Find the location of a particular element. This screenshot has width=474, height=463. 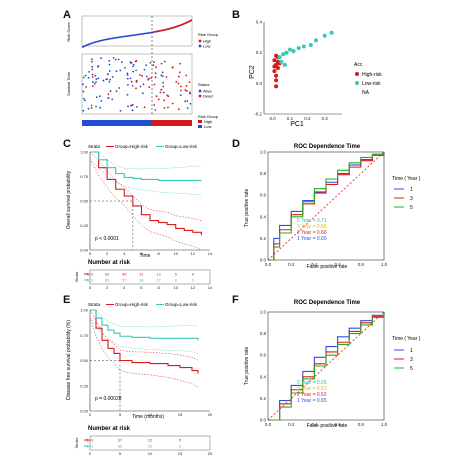

risk-x-tick: 12 is located at coordinates (193, 287).